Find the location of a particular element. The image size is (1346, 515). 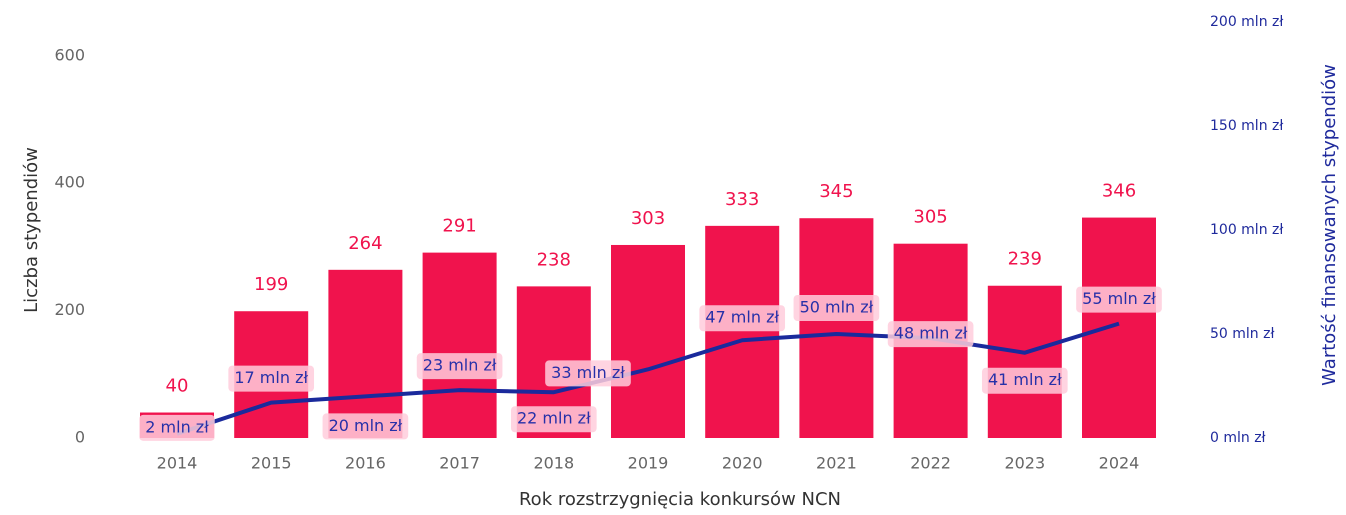

y-tick-label: 400 is located at coordinates (69, 182).